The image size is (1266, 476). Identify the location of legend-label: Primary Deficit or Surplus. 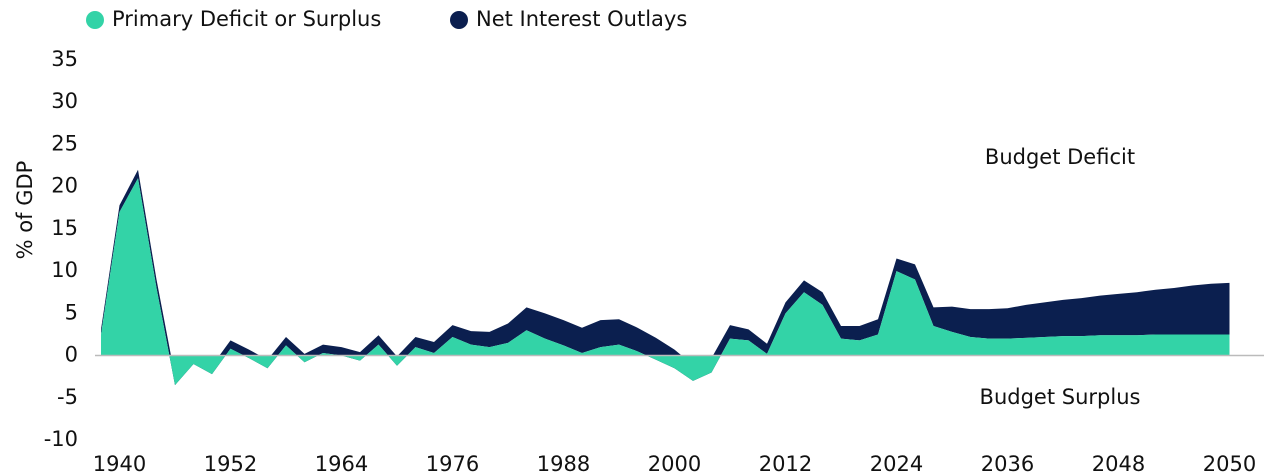
(246, 19).